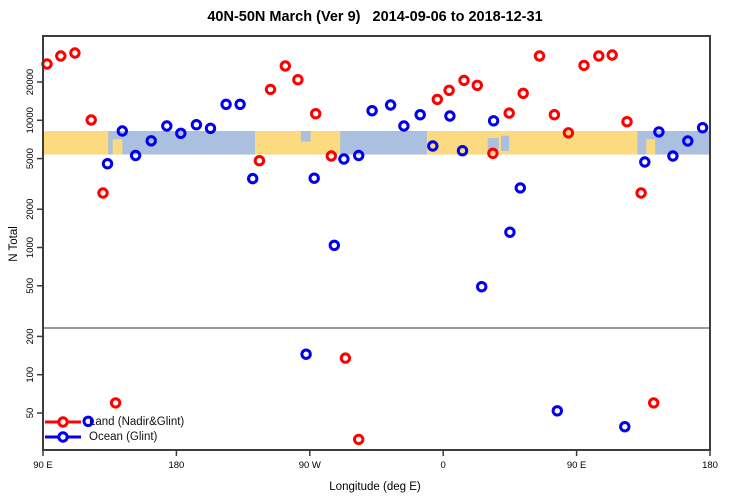  Describe the element at coordinates (30, 120) in the screenshot. I see `y-tick-label: 10000` at that location.